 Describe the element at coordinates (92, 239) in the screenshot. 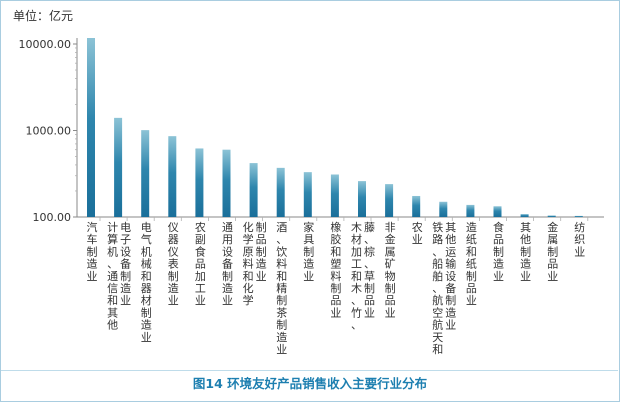

I see `category-label-char: 车` at that location.